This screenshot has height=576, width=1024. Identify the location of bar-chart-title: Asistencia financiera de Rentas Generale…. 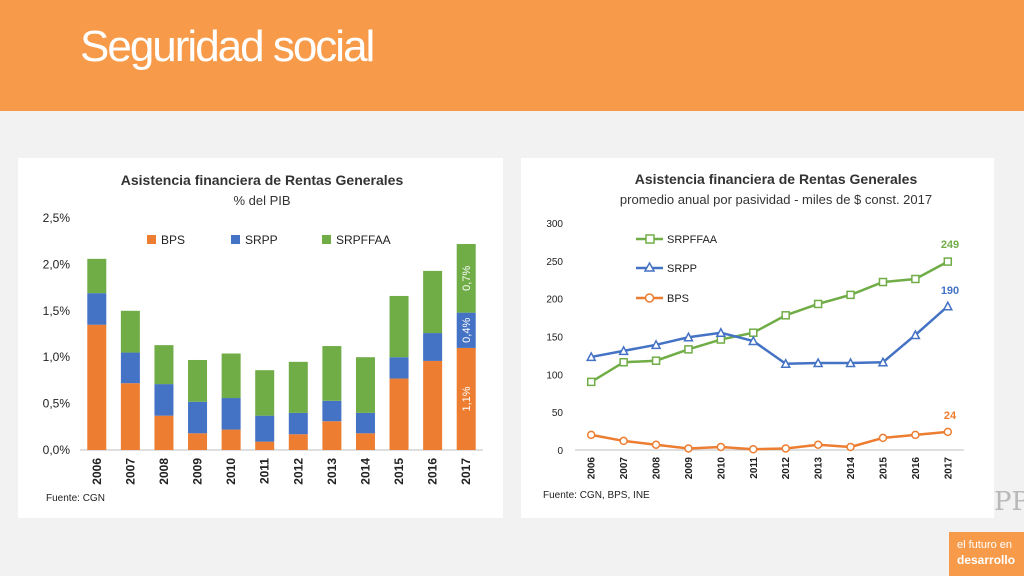
(262, 180).